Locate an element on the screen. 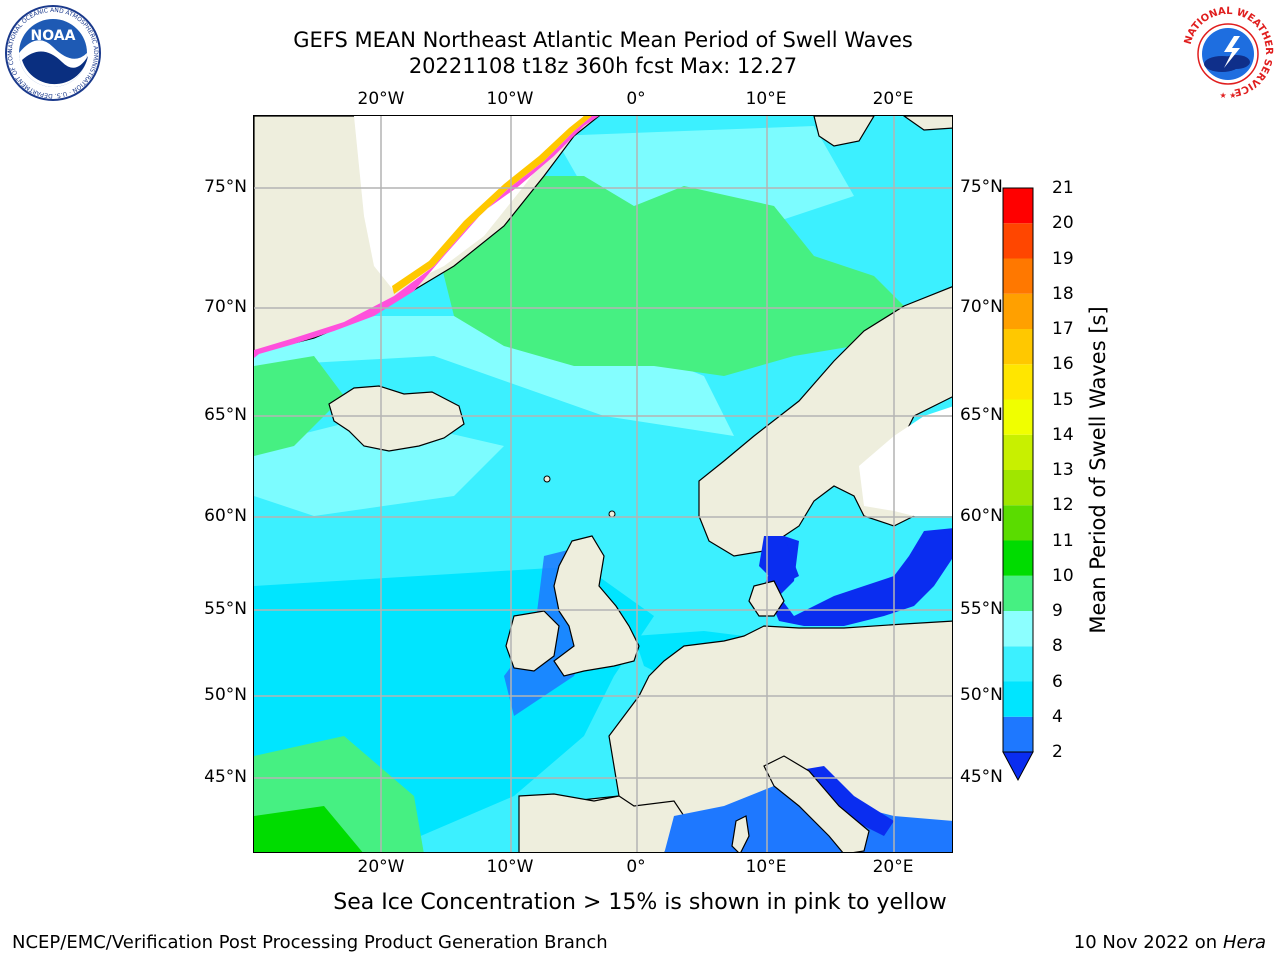 Image resolution: width=1280 pixels, height=960 pixels. lat-tick-left-6: 50°N is located at coordinates (225, 695).